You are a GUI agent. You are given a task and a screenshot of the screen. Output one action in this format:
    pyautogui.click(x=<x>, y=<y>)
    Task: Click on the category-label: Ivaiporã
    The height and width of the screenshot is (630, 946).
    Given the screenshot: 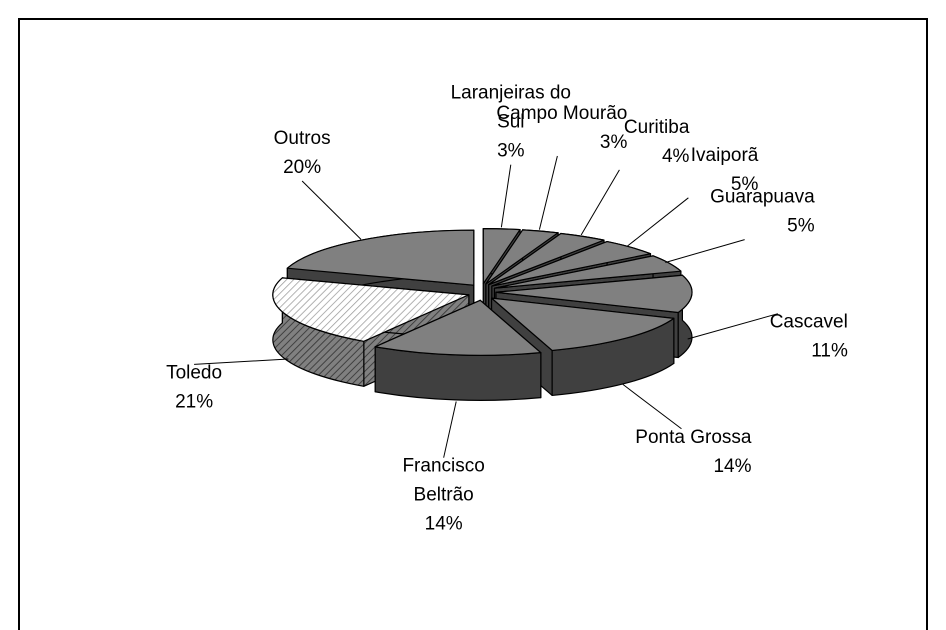 What is the action you would take?
    pyautogui.click(x=725, y=155)
    